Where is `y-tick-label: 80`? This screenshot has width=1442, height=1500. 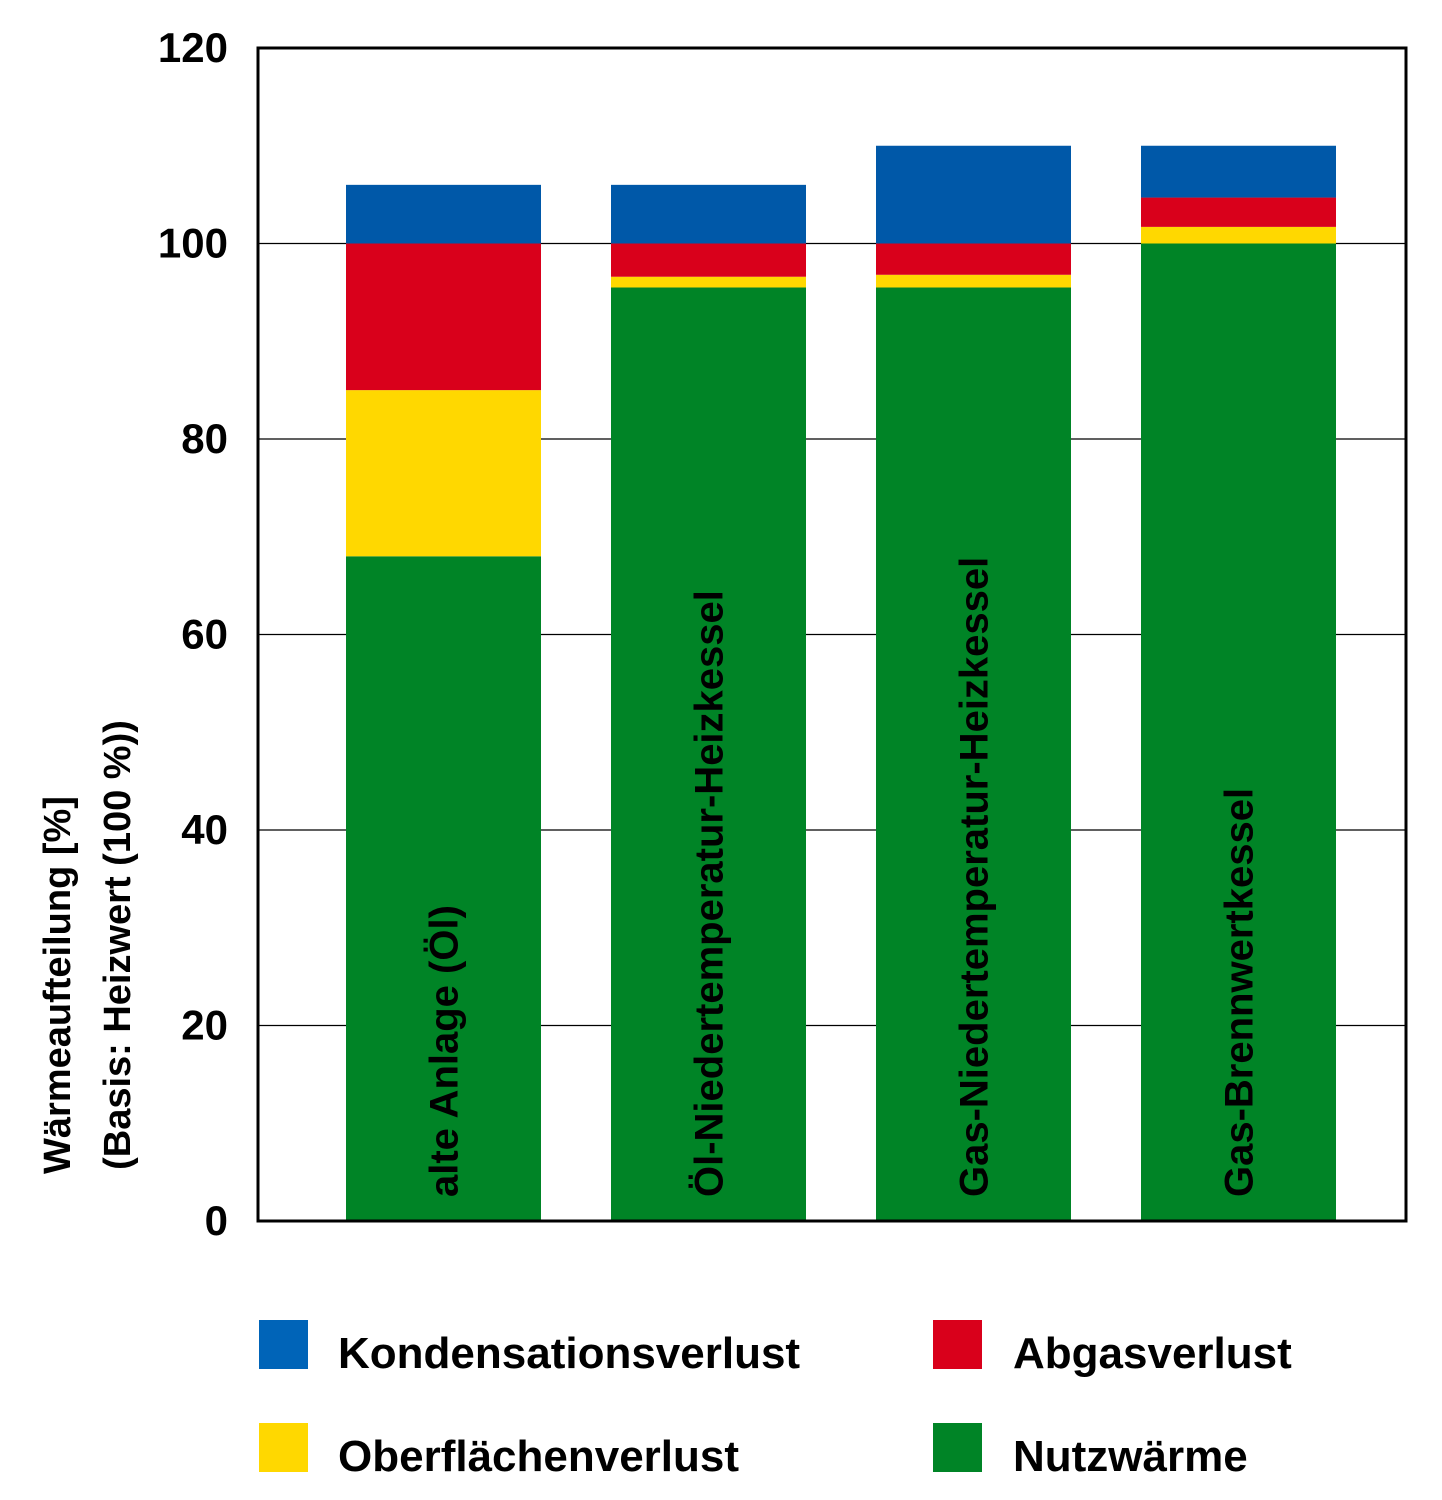 y-tick-label: 80 is located at coordinates (204, 438).